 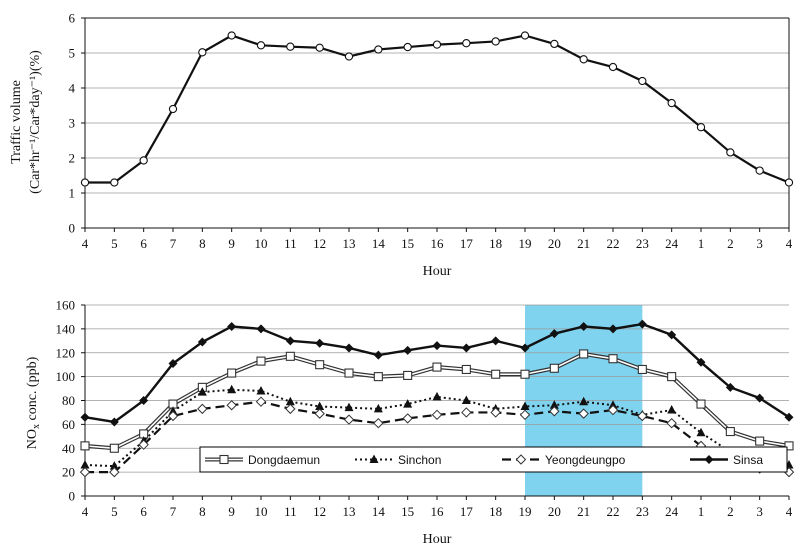 What do you see at coordinates (72, 53) in the screenshot?
I see `y-tick-label-5: 5` at bounding box center [72, 53].